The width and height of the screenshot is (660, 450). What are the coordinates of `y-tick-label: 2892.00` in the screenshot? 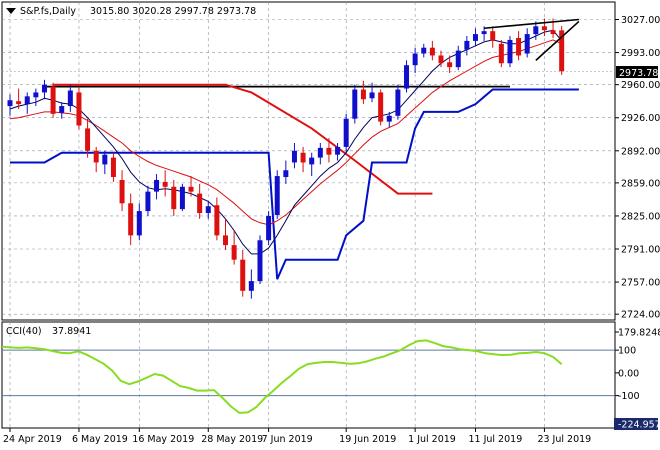 It's located at (640, 151).